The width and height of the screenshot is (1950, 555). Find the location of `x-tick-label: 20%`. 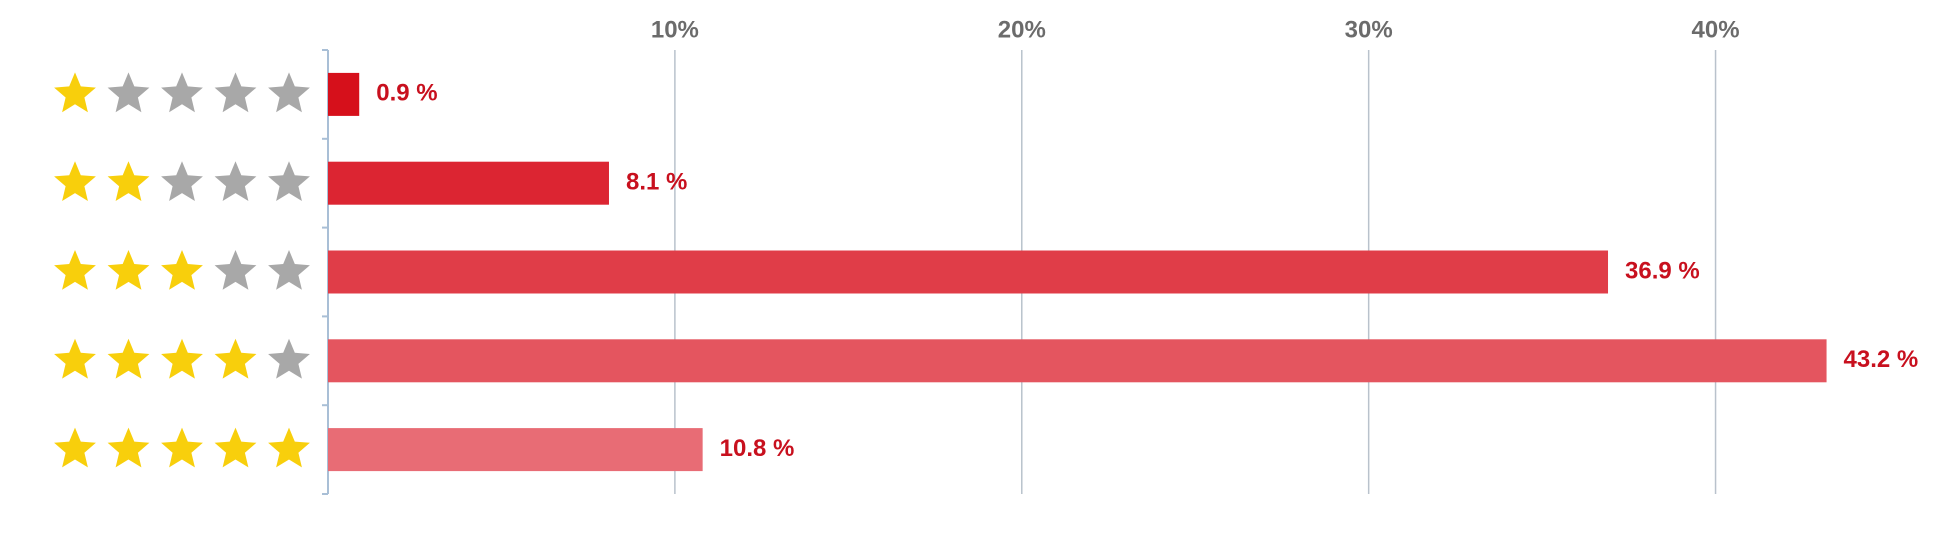

x-tick-label: 20% is located at coordinates (1022, 29).